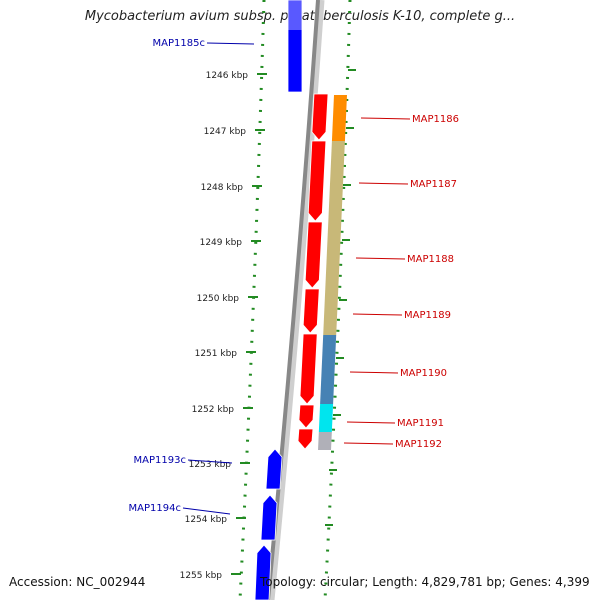  I want to click on kbp-tick-label: 1250 kbp, so click(218, 299).